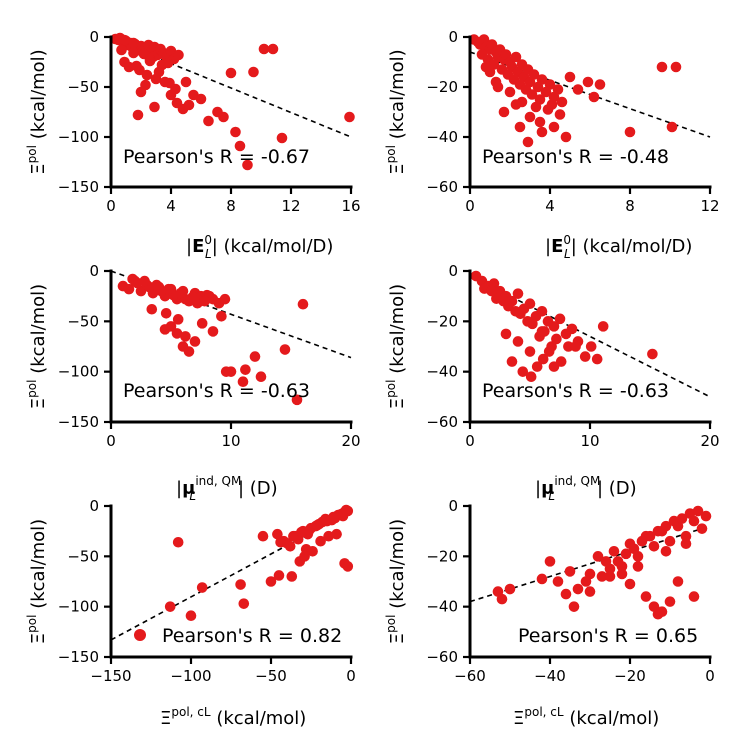 The width and height of the screenshot is (747, 747). I want to click on pearson-annotation: Pearson's R = -0.63, so click(216, 391).